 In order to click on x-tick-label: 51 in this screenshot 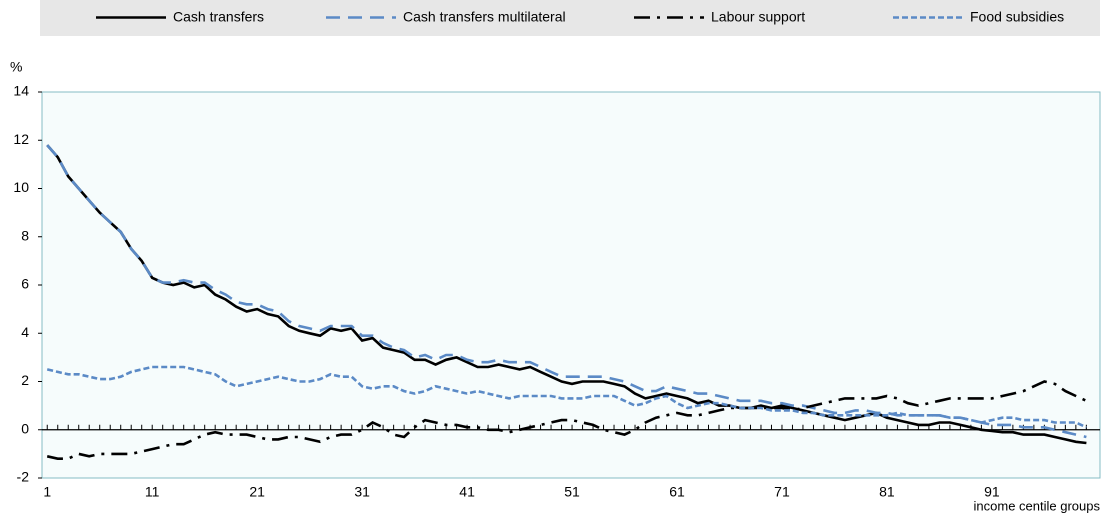, I will do `click(572, 492)`.